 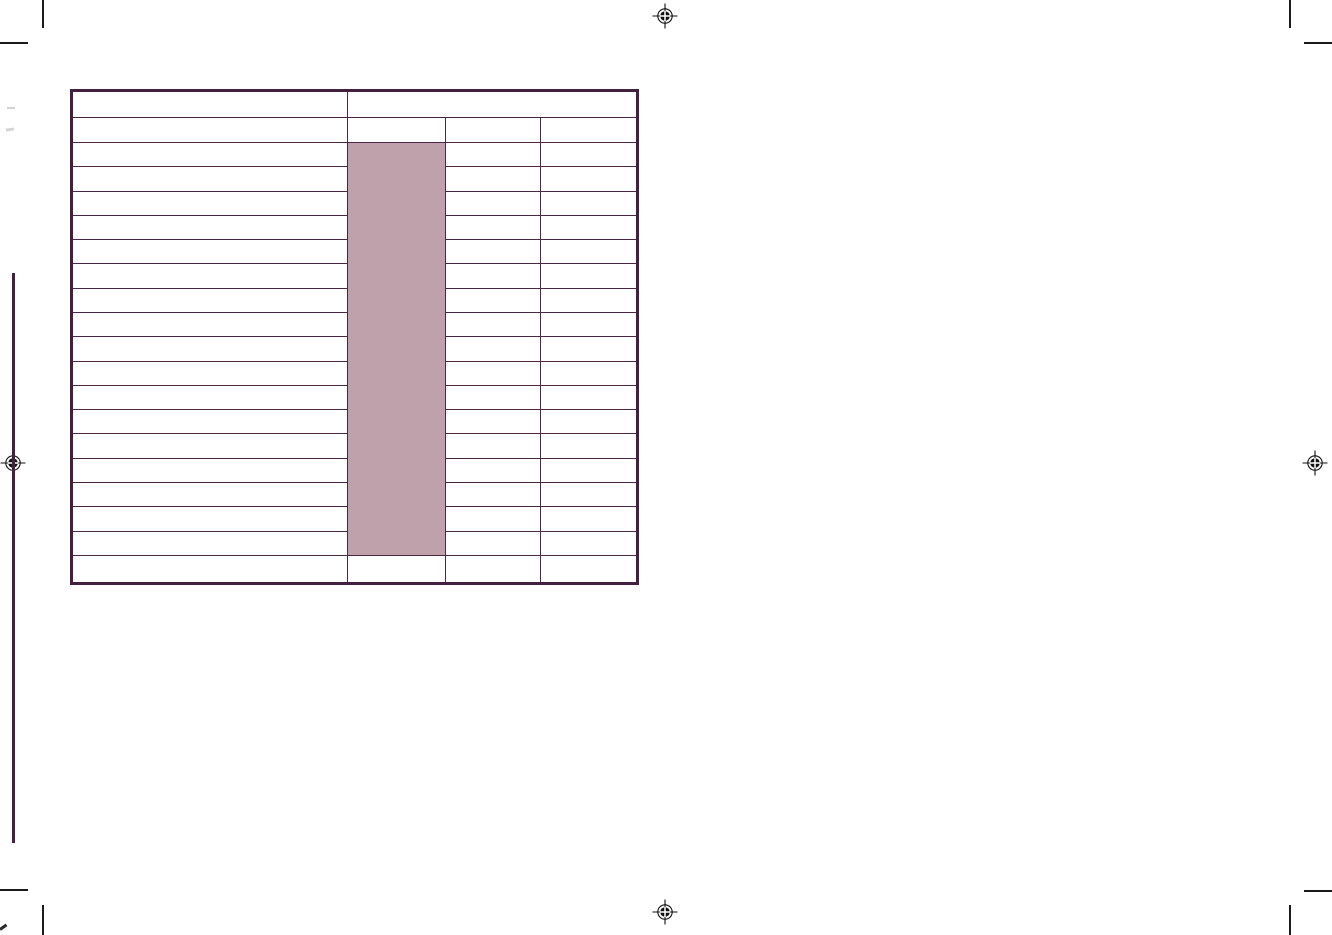 I want to click on crop-mark-bottom-left-vertical, so click(x=43, y=920).